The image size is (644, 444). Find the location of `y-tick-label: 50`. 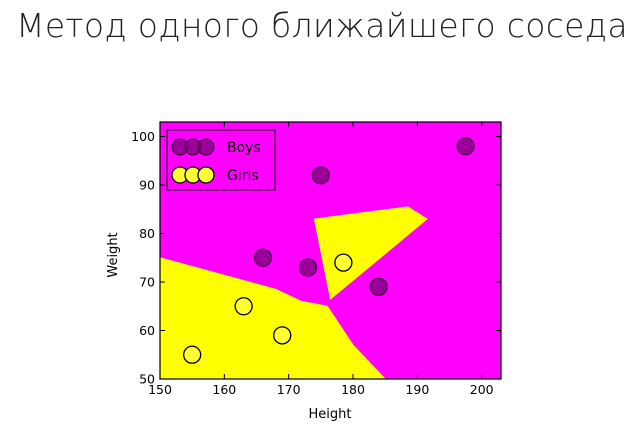

y-tick-label: 50 is located at coordinates (147, 379).